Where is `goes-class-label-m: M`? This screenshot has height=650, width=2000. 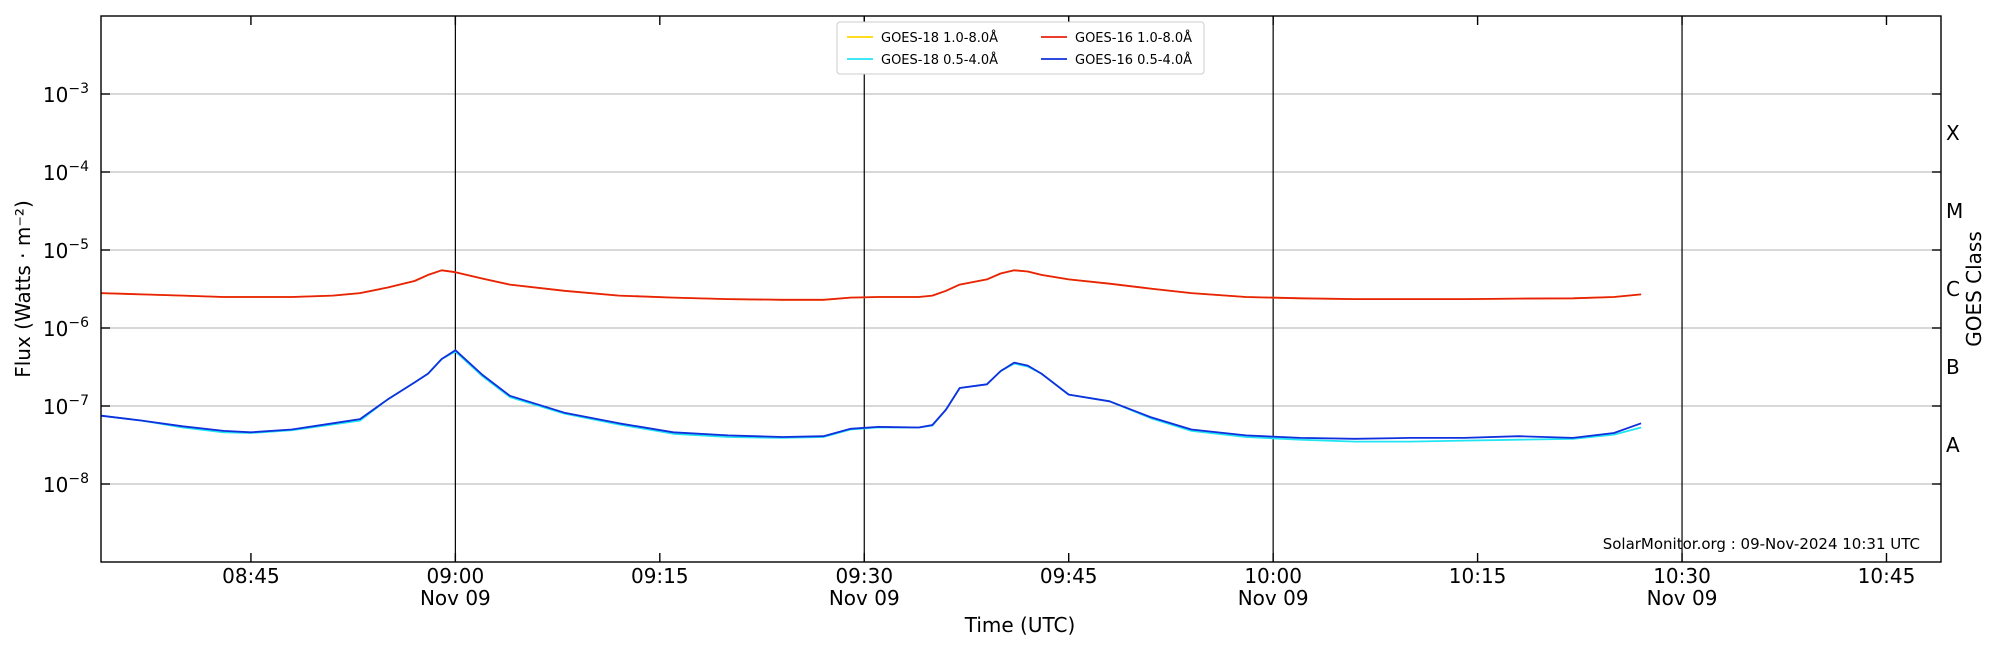
goes-class-label-m: M is located at coordinates (1954, 211).